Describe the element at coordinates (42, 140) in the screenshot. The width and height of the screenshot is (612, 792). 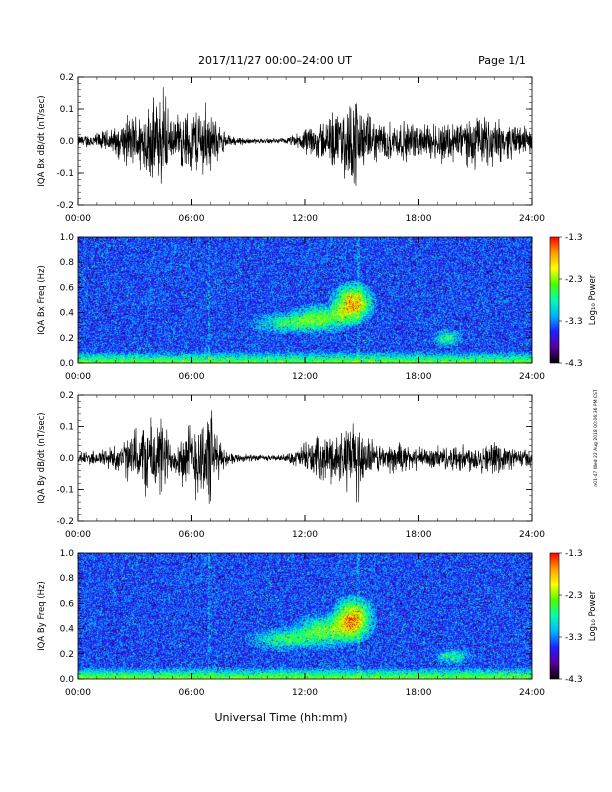
I see `y-axis-label: IQA Bx dB/dt (nT/sec)` at that location.